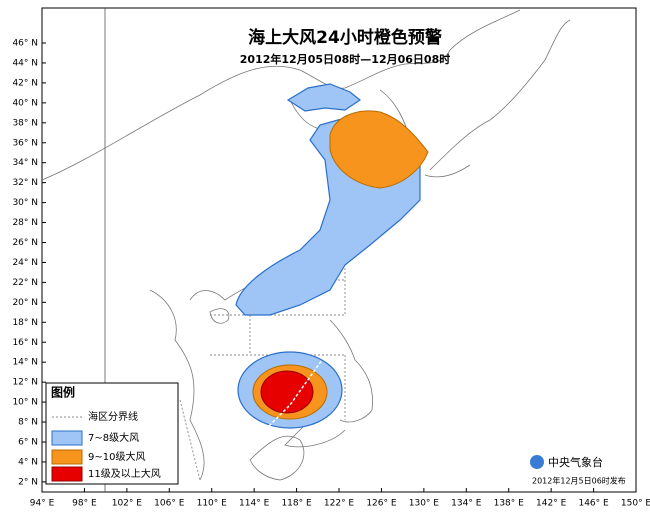 Image resolution: width=650 pixels, height=515 pixels. What do you see at coordinates (25, 263) in the screenshot?
I see `lat-label: 24° N` at bounding box center [25, 263].